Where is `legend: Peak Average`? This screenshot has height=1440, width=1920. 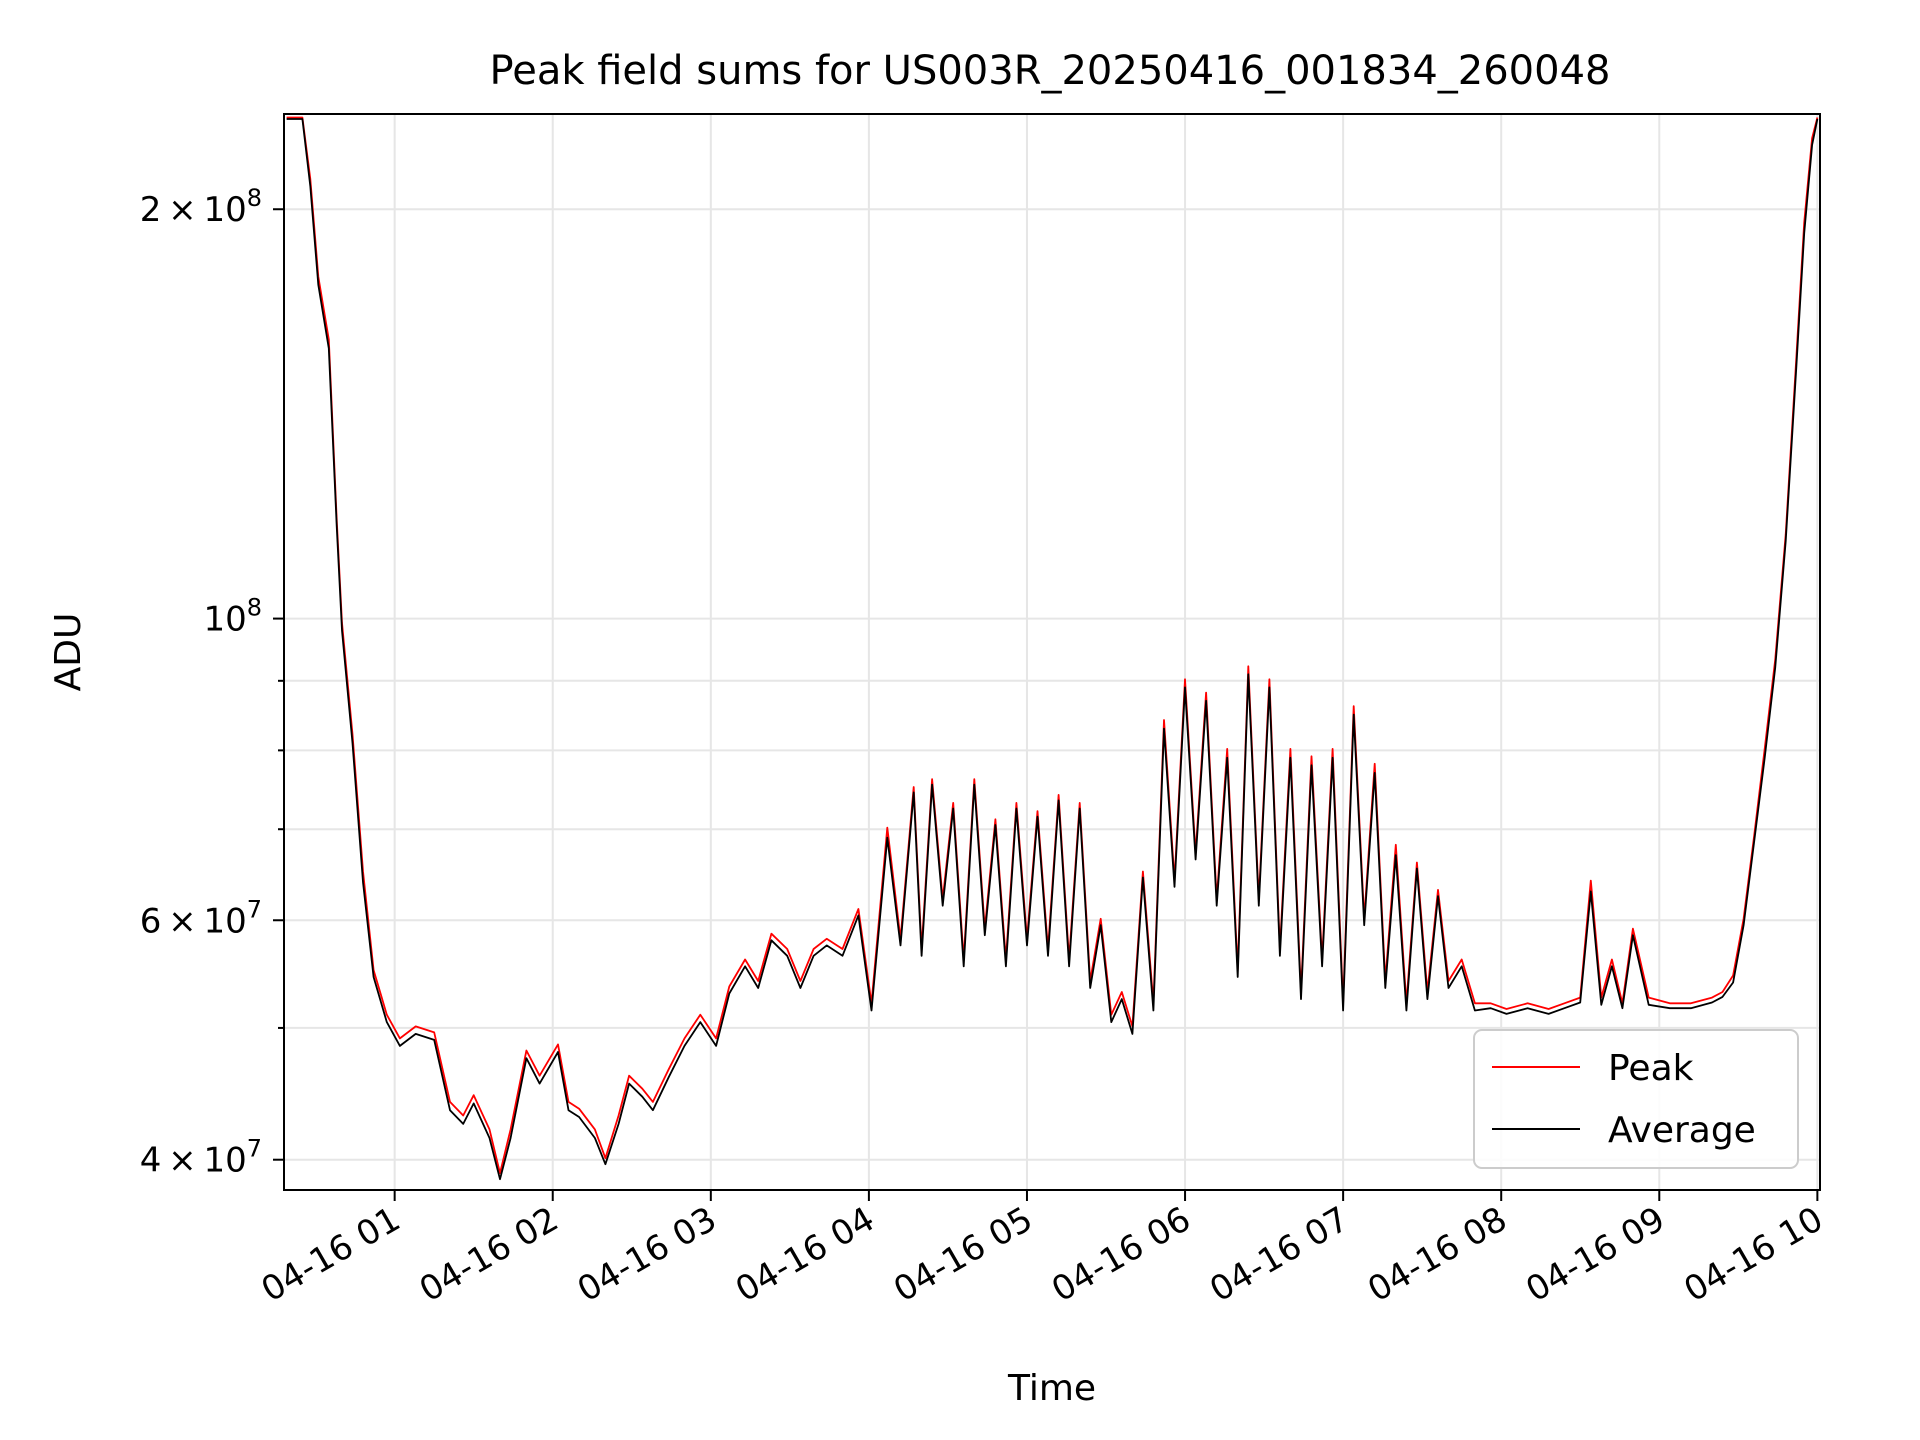
legend: Peak Average is located at coordinates (1636, 1099).